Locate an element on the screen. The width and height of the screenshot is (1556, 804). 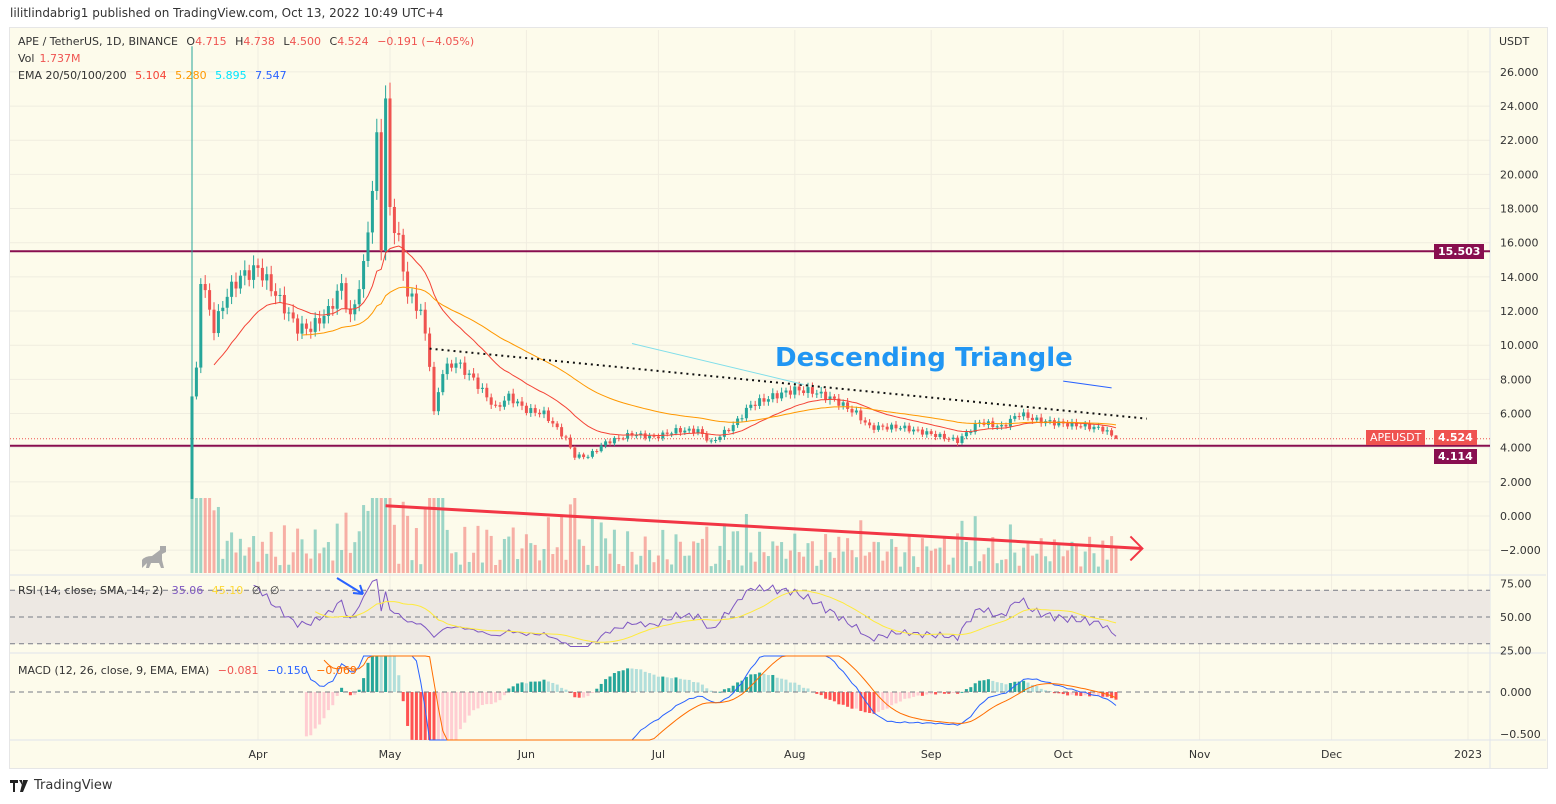
volume-bars is located at coordinates (654, 535).